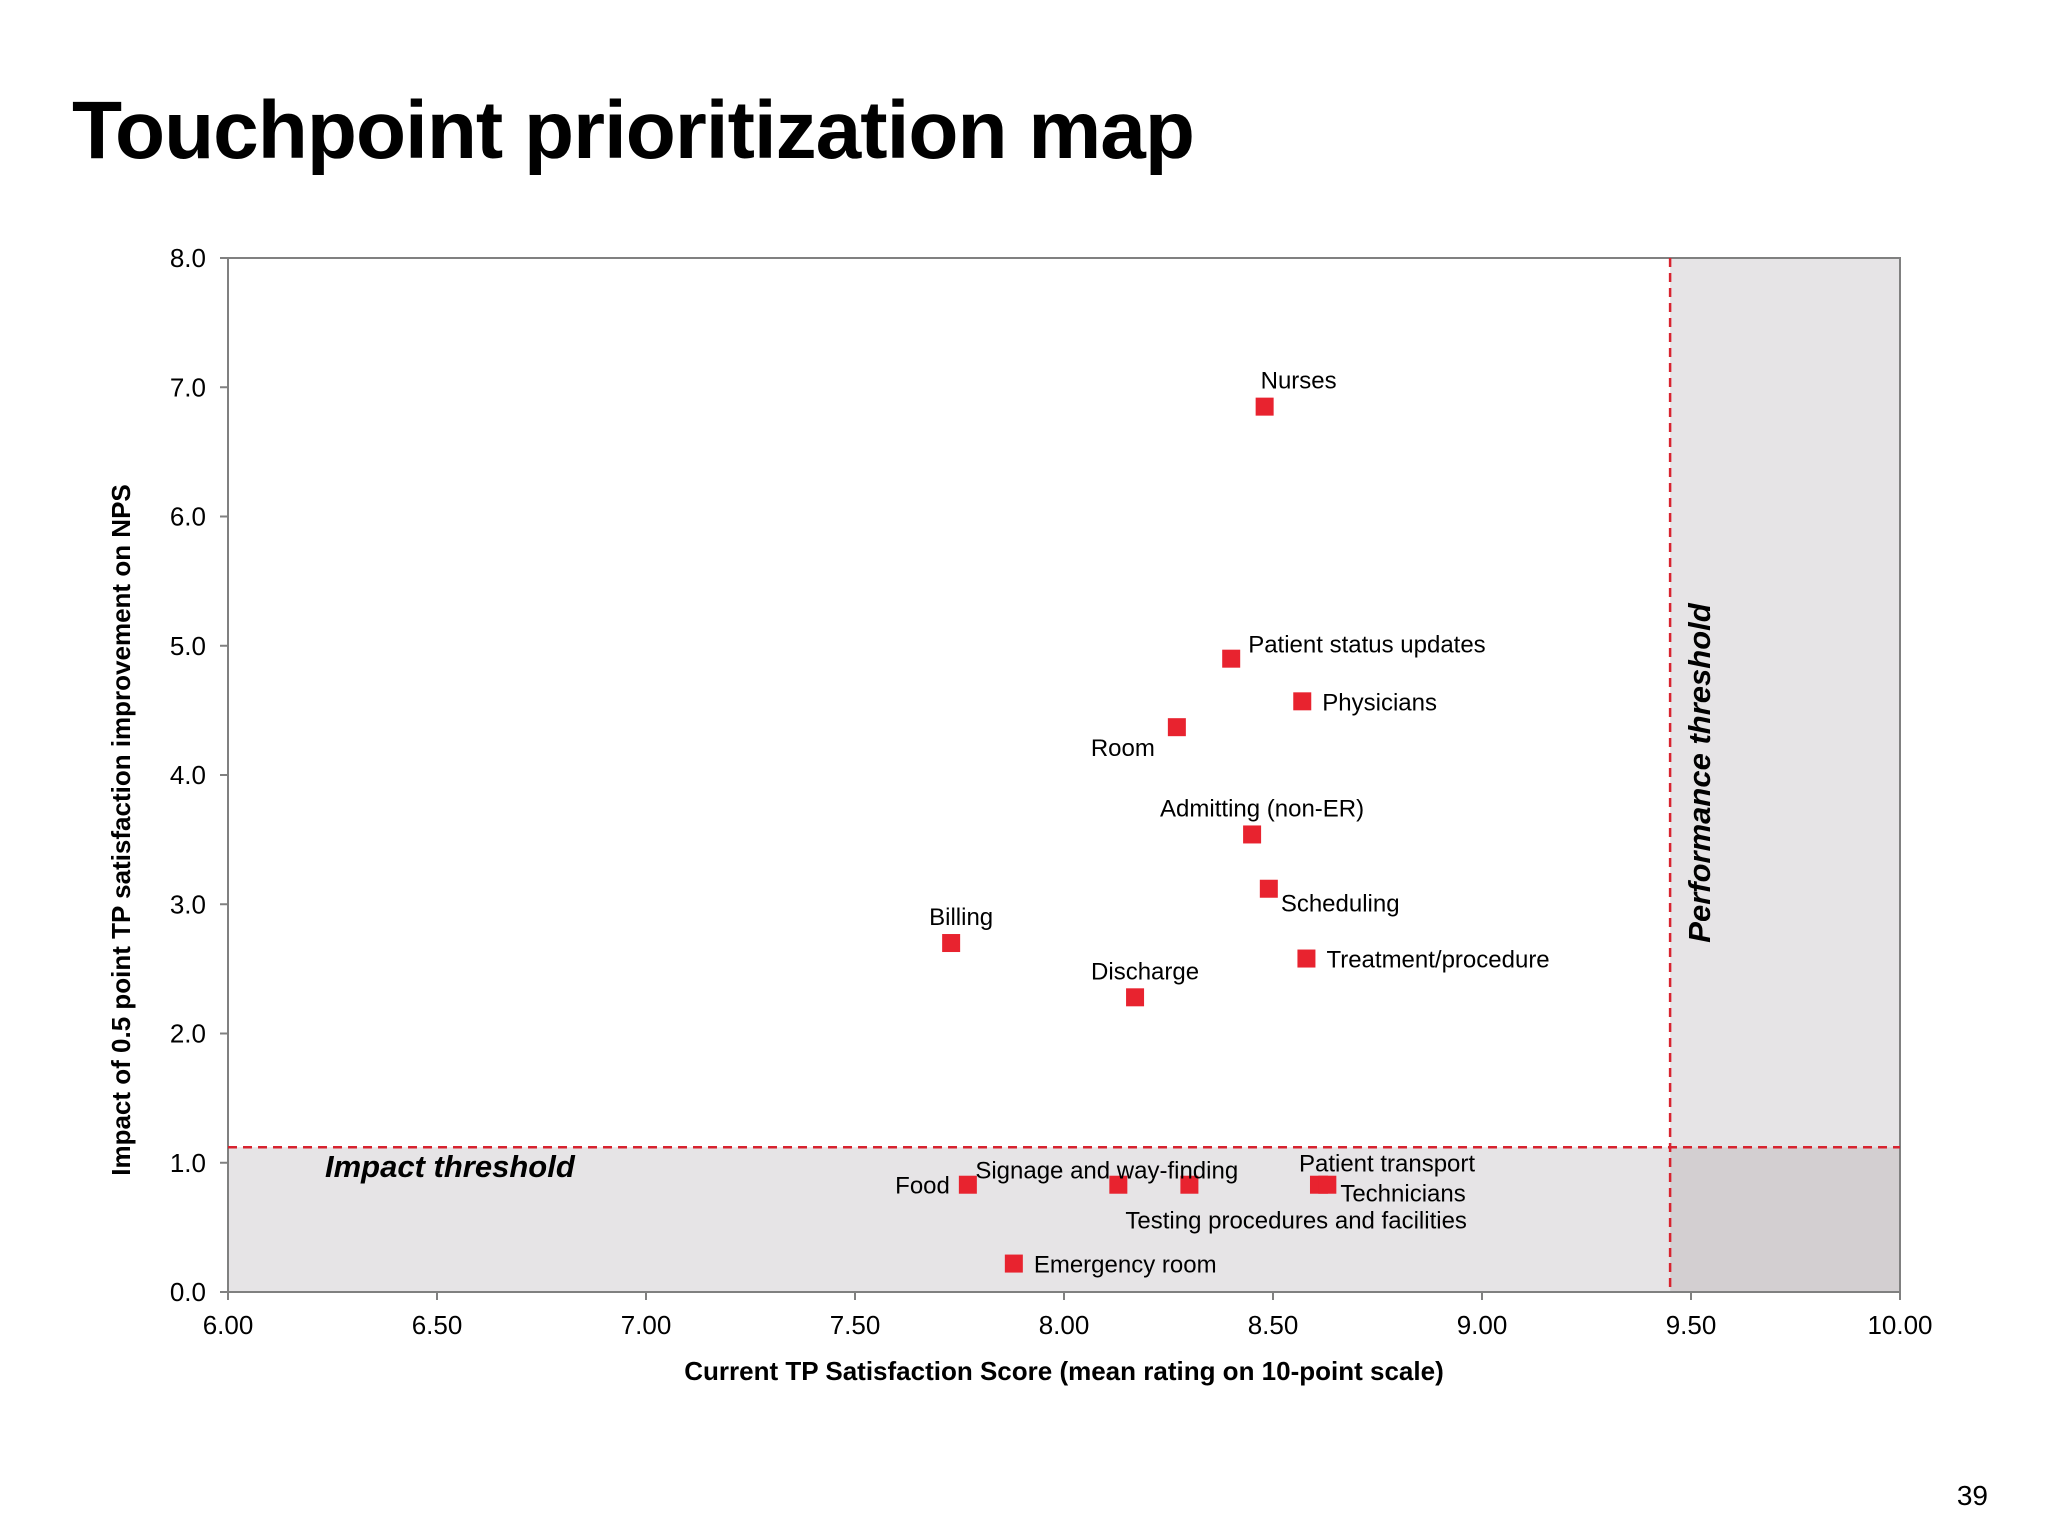 This screenshot has width=2048, height=1536. Describe the element at coordinates (1402, 1194) in the screenshot. I see `point-label: Technicians` at that location.